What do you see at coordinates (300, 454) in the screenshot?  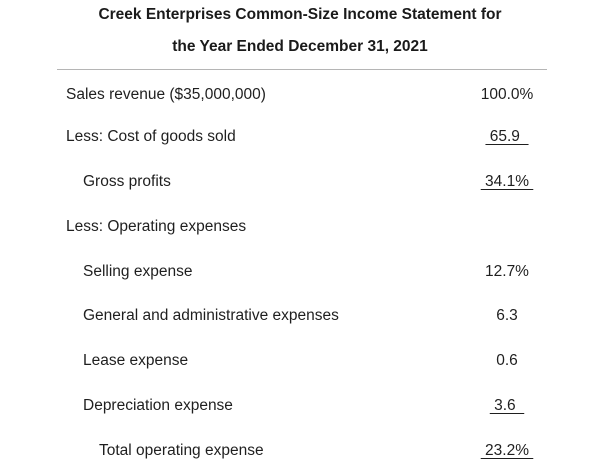 I see `row-total-operating-expense: Total operating expense 23.2%` at bounding box center [300, 454].